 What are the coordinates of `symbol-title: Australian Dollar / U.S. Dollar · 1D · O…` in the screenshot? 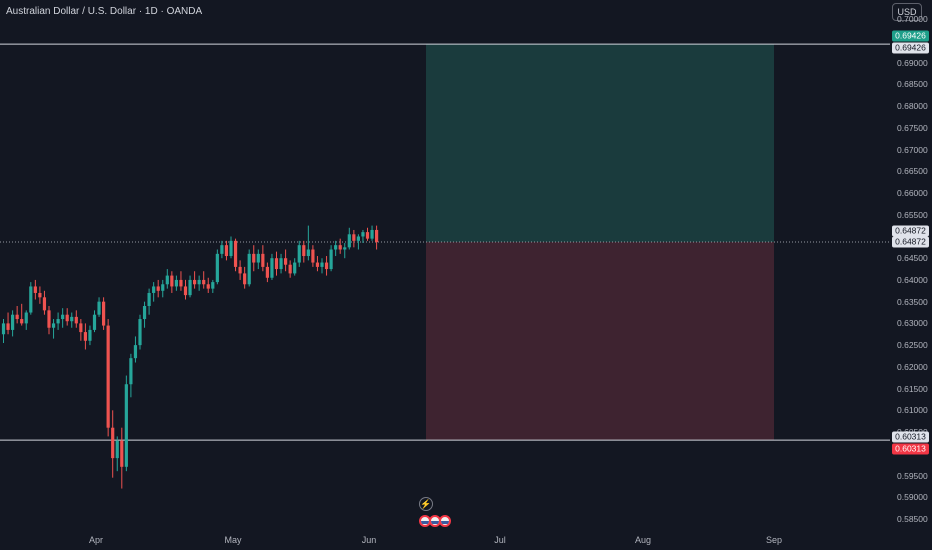 It's located at (104, 11).